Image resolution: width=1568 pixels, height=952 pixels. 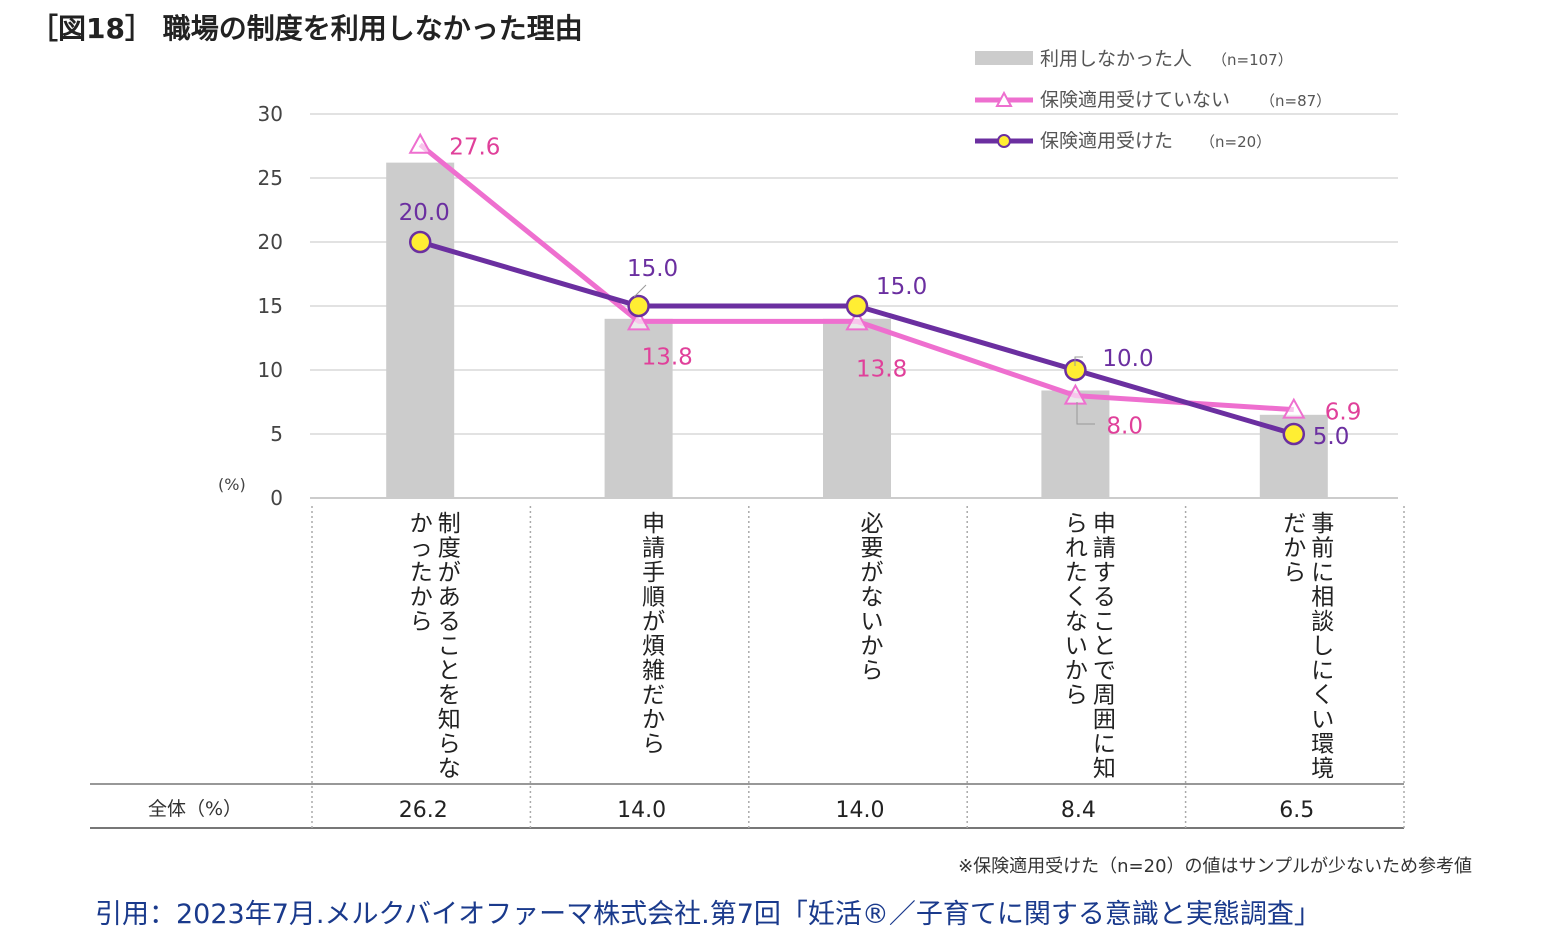 What do you see at coordinates (1322, 769) in the screenshot?
I see `category-label-char: 境` at bounding box center [1322, 769].